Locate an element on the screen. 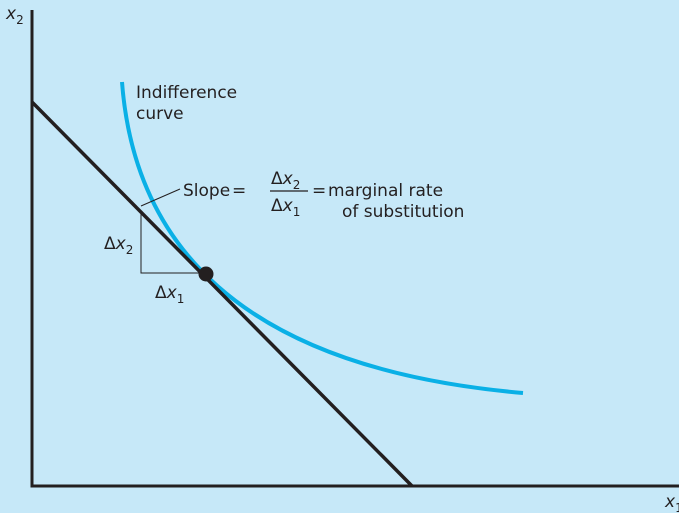  x-axis-label: x1 is located at coordinates (671, 502).